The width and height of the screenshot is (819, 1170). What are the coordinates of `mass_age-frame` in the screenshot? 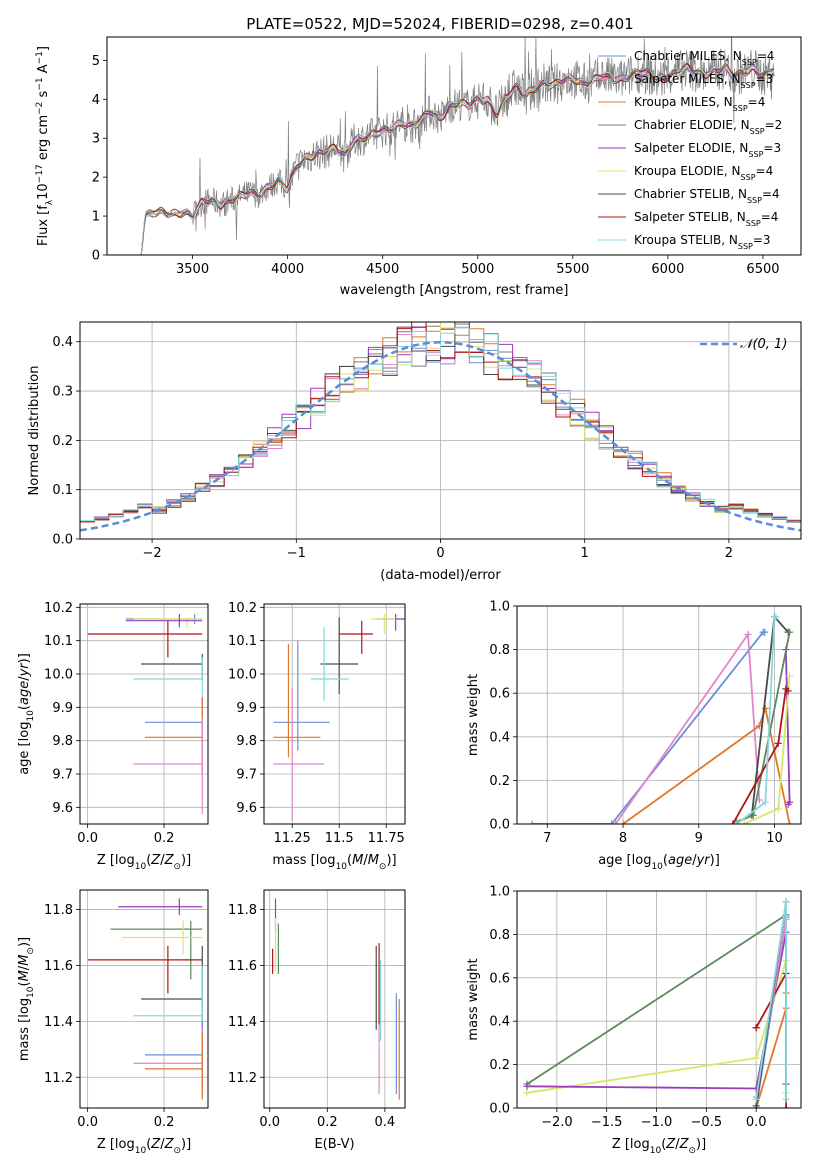 It's located at (334, 714).